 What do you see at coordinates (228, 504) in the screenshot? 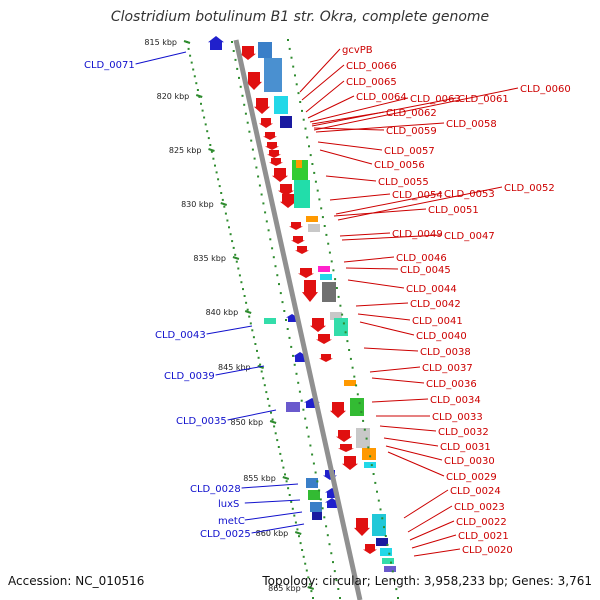
I see `gene-label-left: luxS` at bounding box center [228, 504].